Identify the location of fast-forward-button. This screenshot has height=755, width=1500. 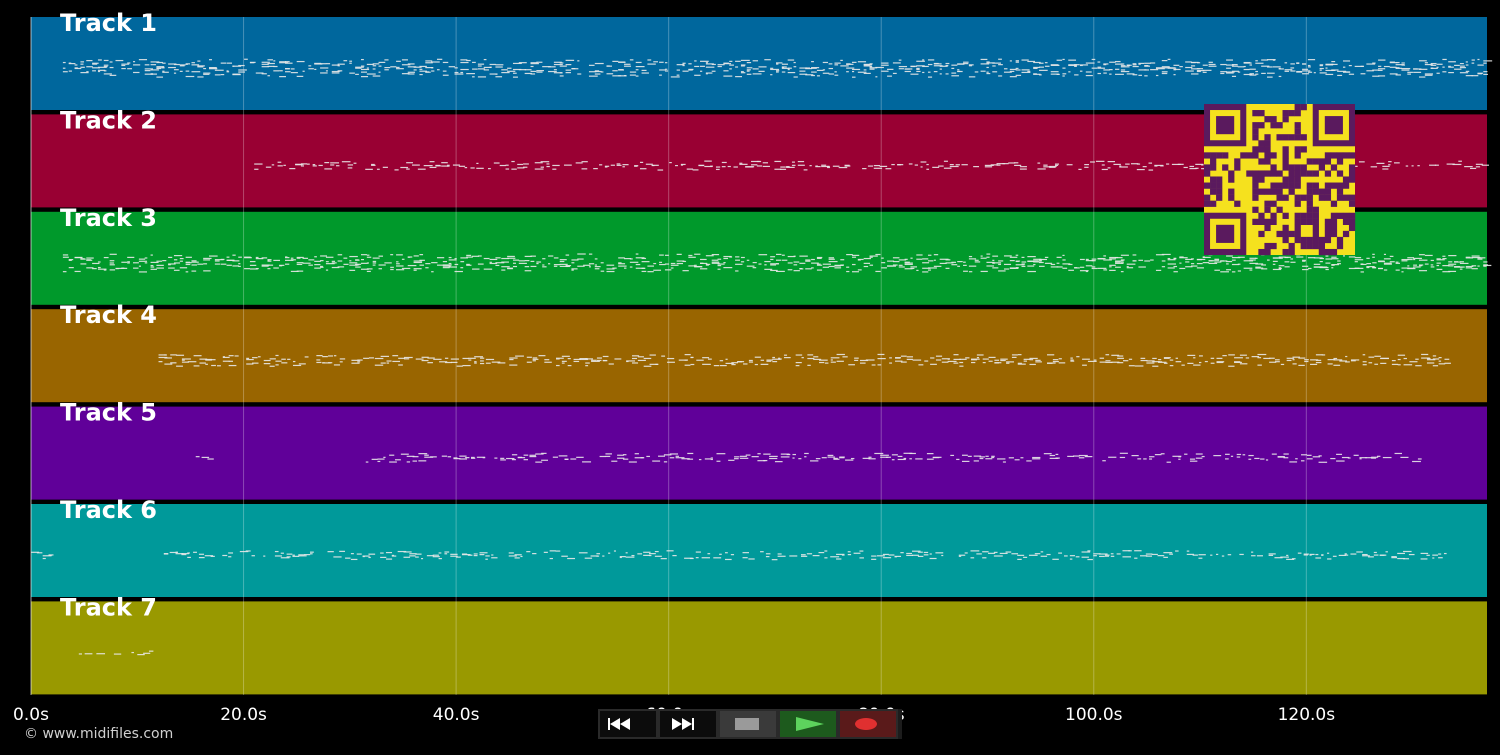
(688, 724).